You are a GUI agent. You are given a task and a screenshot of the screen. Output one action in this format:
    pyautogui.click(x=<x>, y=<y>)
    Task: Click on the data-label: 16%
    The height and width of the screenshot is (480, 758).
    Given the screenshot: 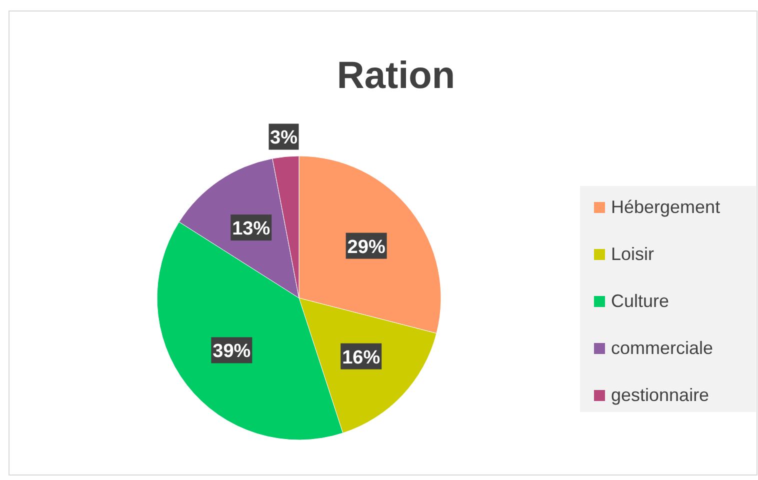 What is the action you would take?
    pyautogui.click(x=361, y=357)
    